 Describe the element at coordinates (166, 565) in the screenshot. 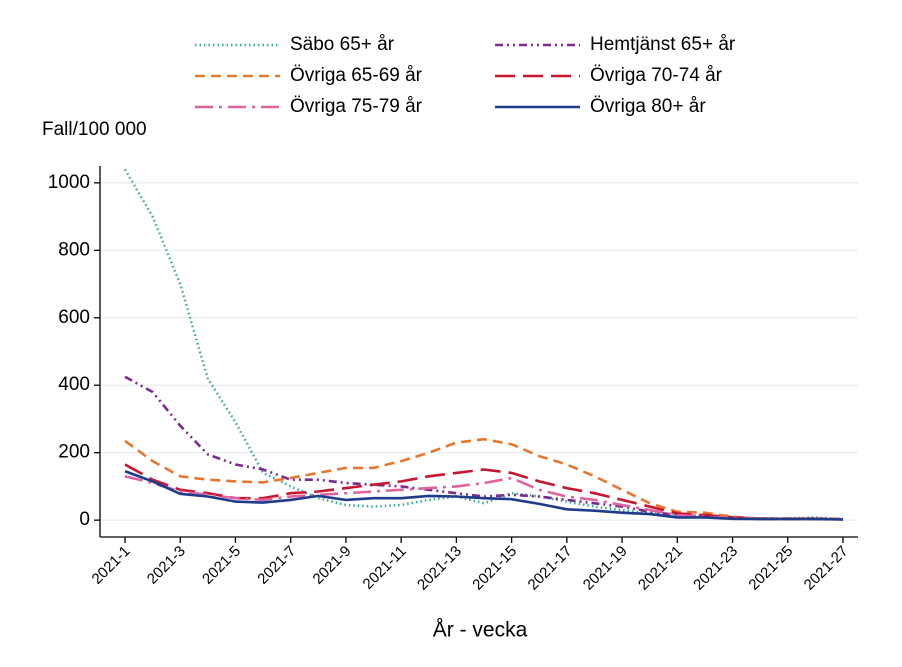

I see `x-tick-label: 2021-3` at that location.